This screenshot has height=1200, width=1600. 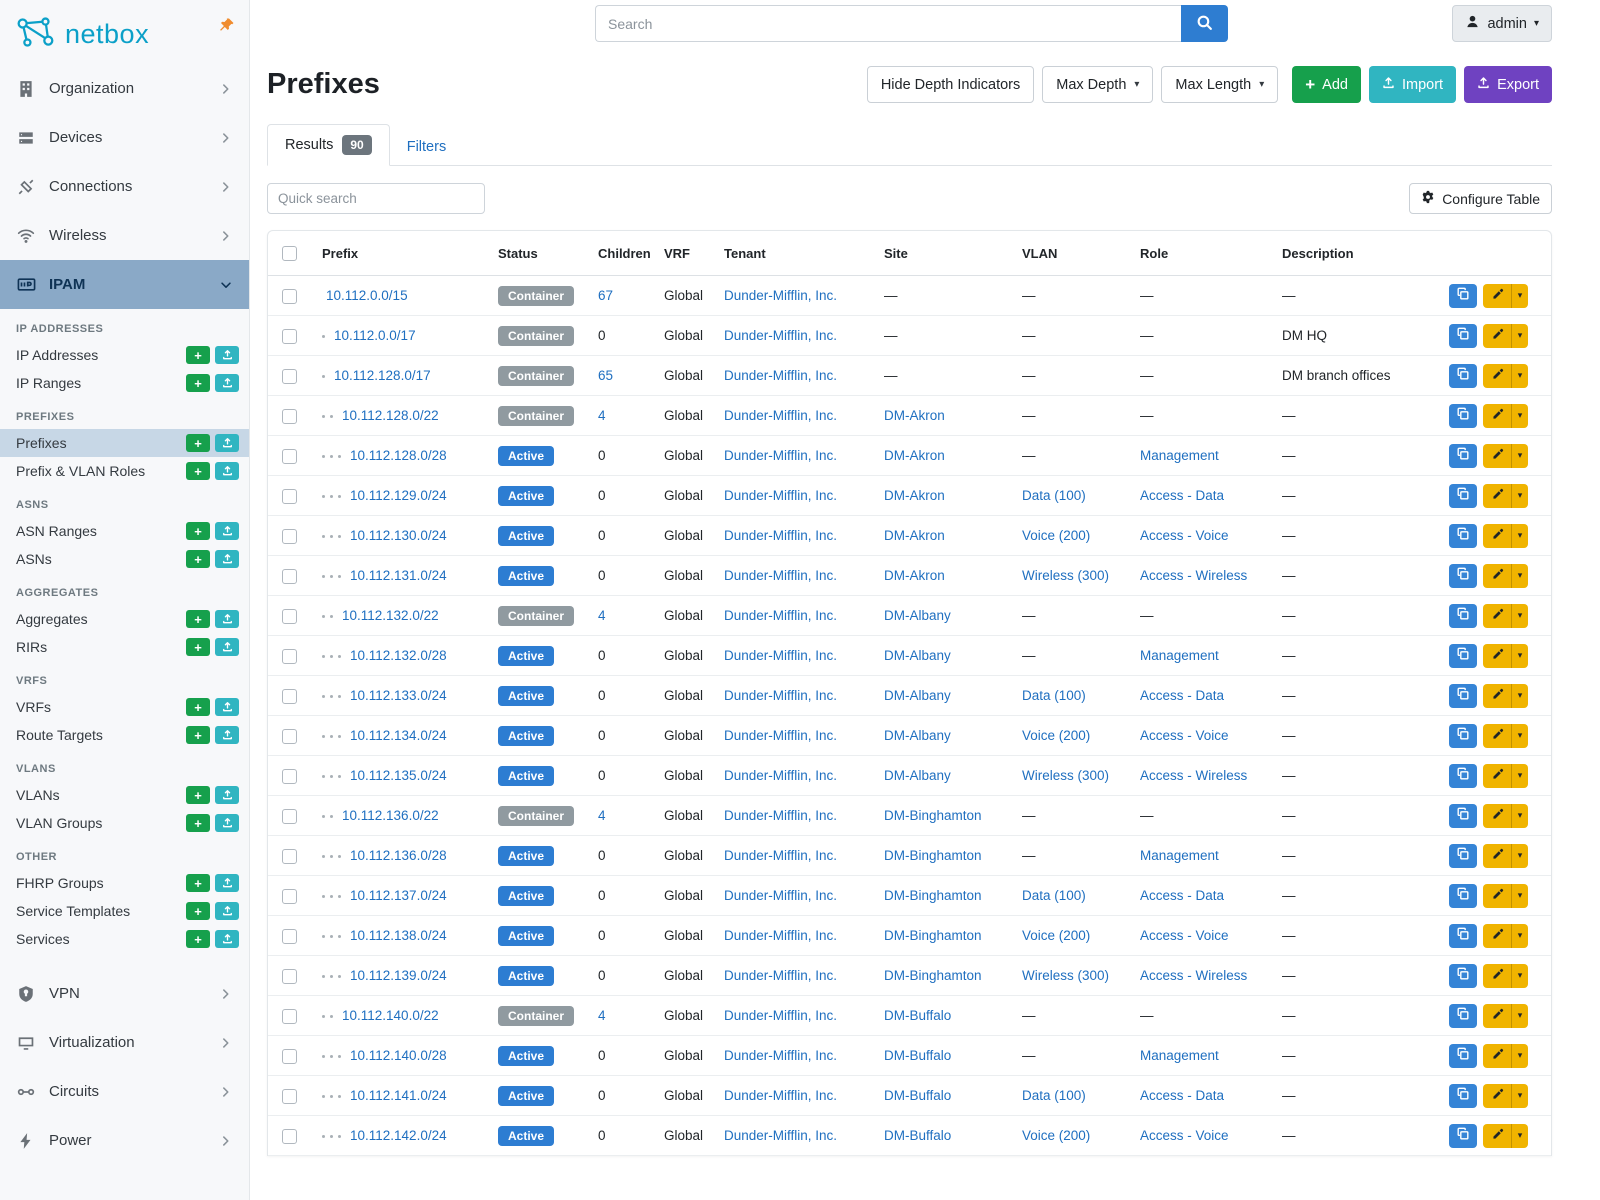 What do you see at coordinates (1201, 254) in the screenshot?
I see `column-header-role: Role` at bounding box center [1201, 254].